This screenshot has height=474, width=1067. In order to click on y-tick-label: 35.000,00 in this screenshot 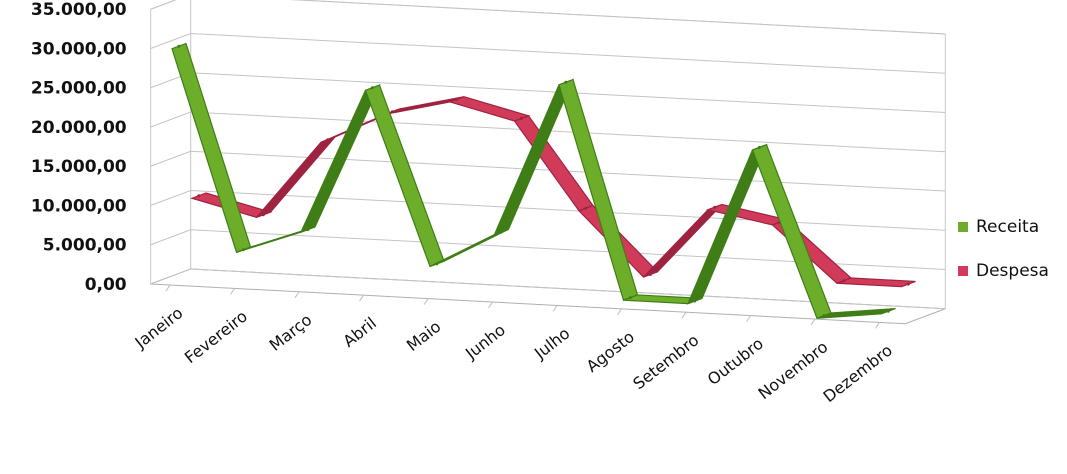, I will do `click(79, 10)`.